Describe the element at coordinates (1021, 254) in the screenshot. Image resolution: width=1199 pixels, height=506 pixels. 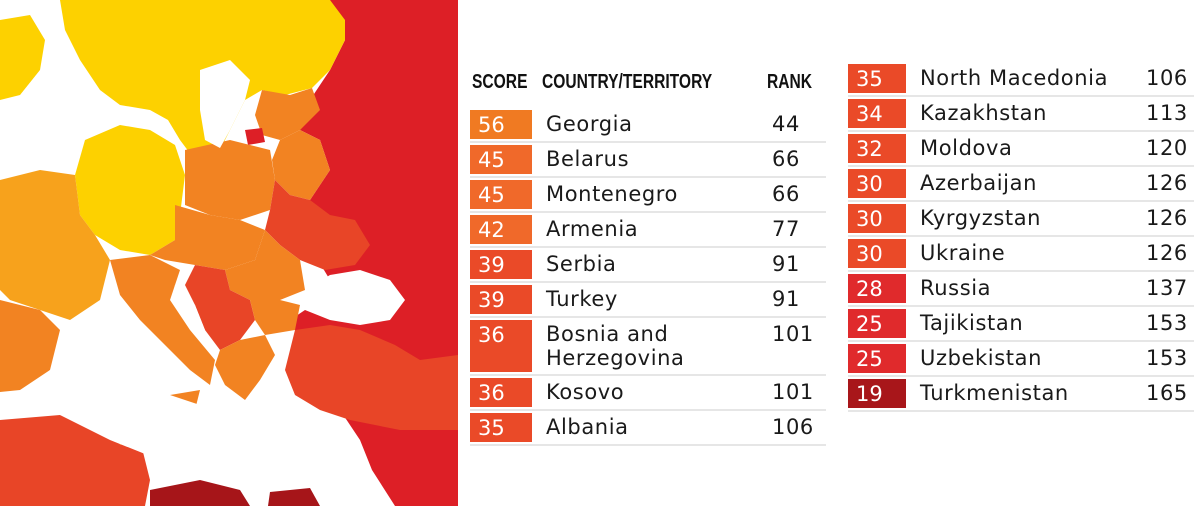
I see `table-row: 30 Ukraine 126` at that location.